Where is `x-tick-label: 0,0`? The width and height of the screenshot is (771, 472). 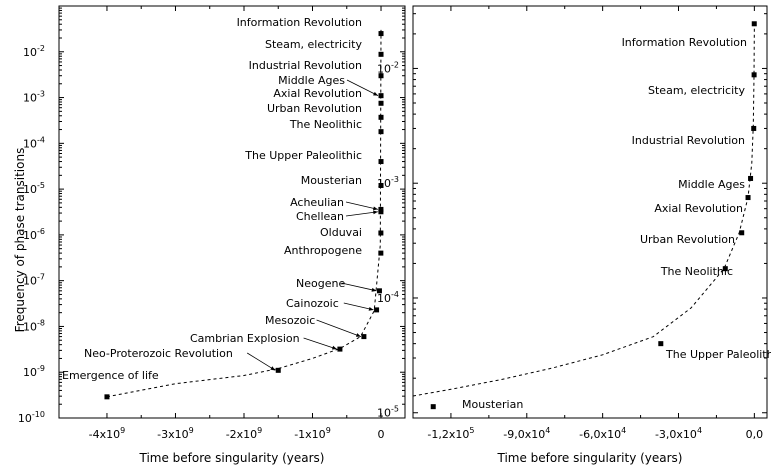 x-tick-label: 0,0 is located at coordinates (755, 434).